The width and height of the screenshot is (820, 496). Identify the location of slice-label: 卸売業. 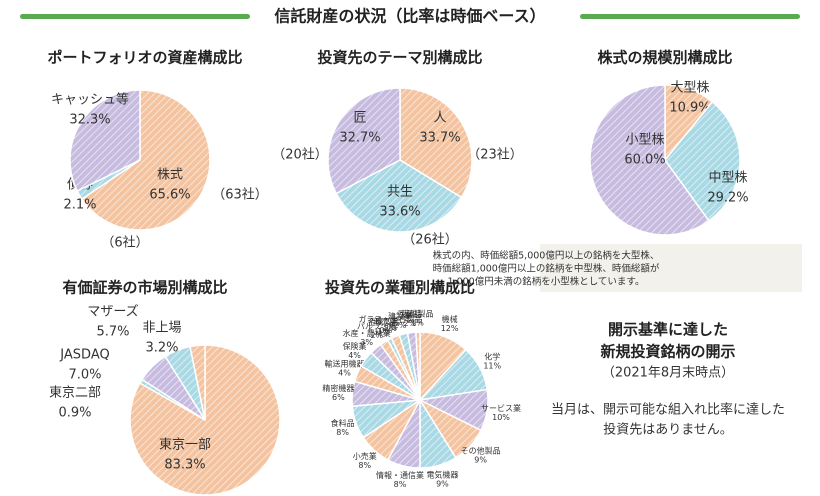
(386, 321).